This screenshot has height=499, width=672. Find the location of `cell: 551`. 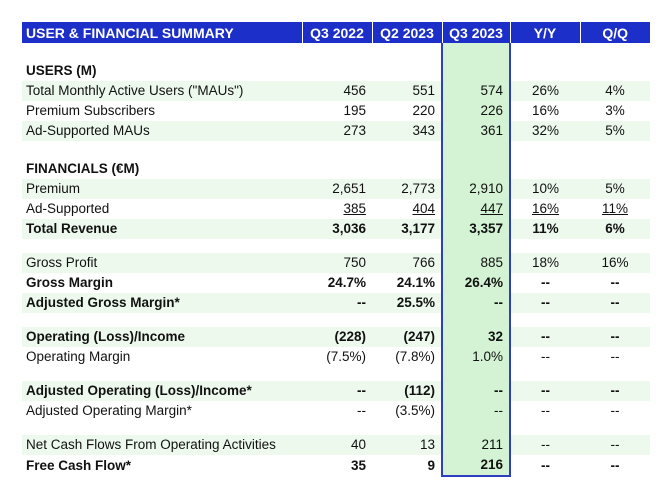

cell: 551 is located at coordinates (407, 91).